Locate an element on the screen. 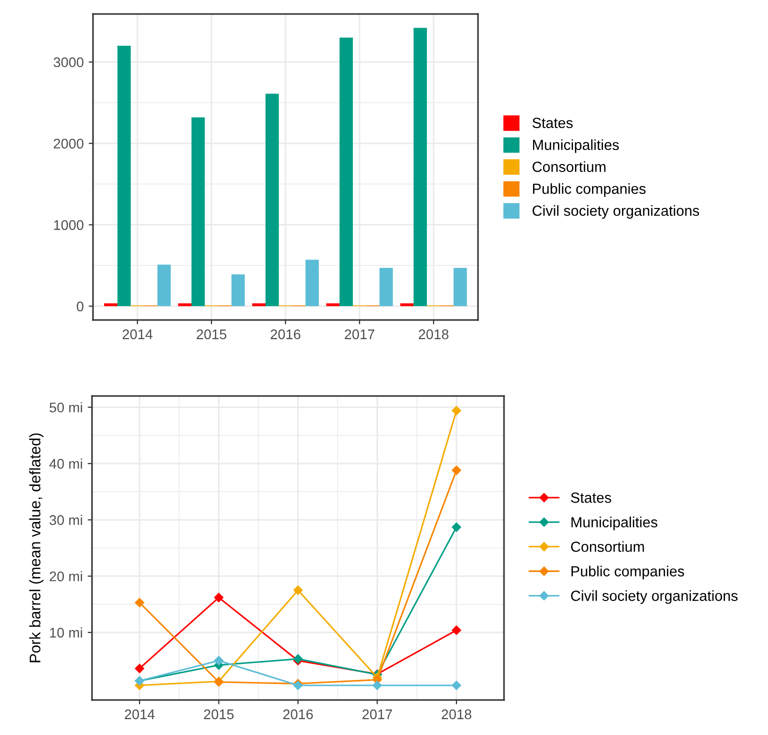 The height and width of the screenshot is (735, 768). y-tick-label: 1000 is located at coordinates (69, 225).